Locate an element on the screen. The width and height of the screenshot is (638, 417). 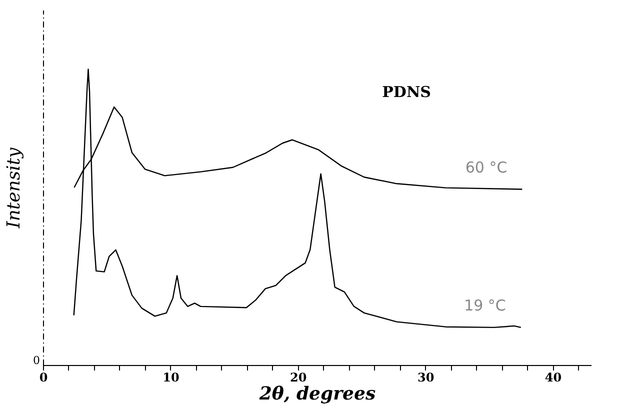
x-axis-title: 2θ, degrees is located at coordinates (317, 394).